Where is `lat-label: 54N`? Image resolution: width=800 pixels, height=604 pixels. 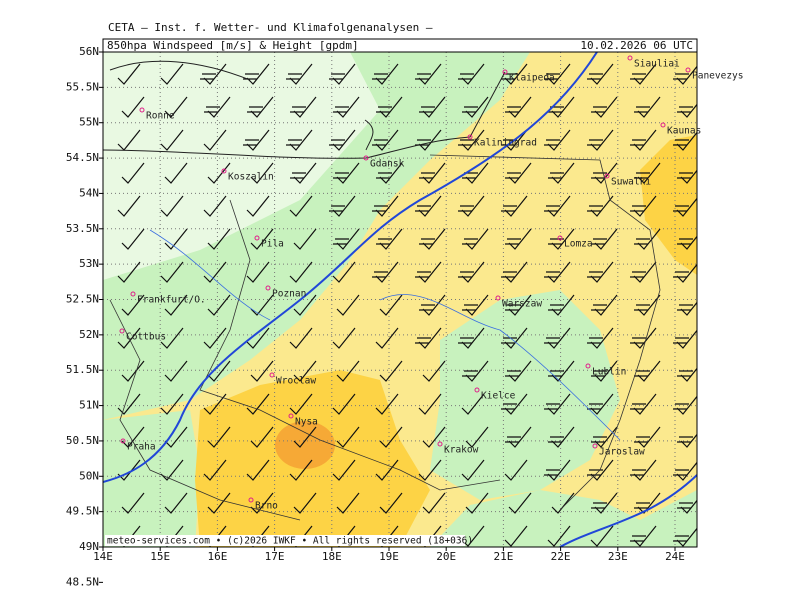
lat-label: 54N is located at coordinates (89, 192).